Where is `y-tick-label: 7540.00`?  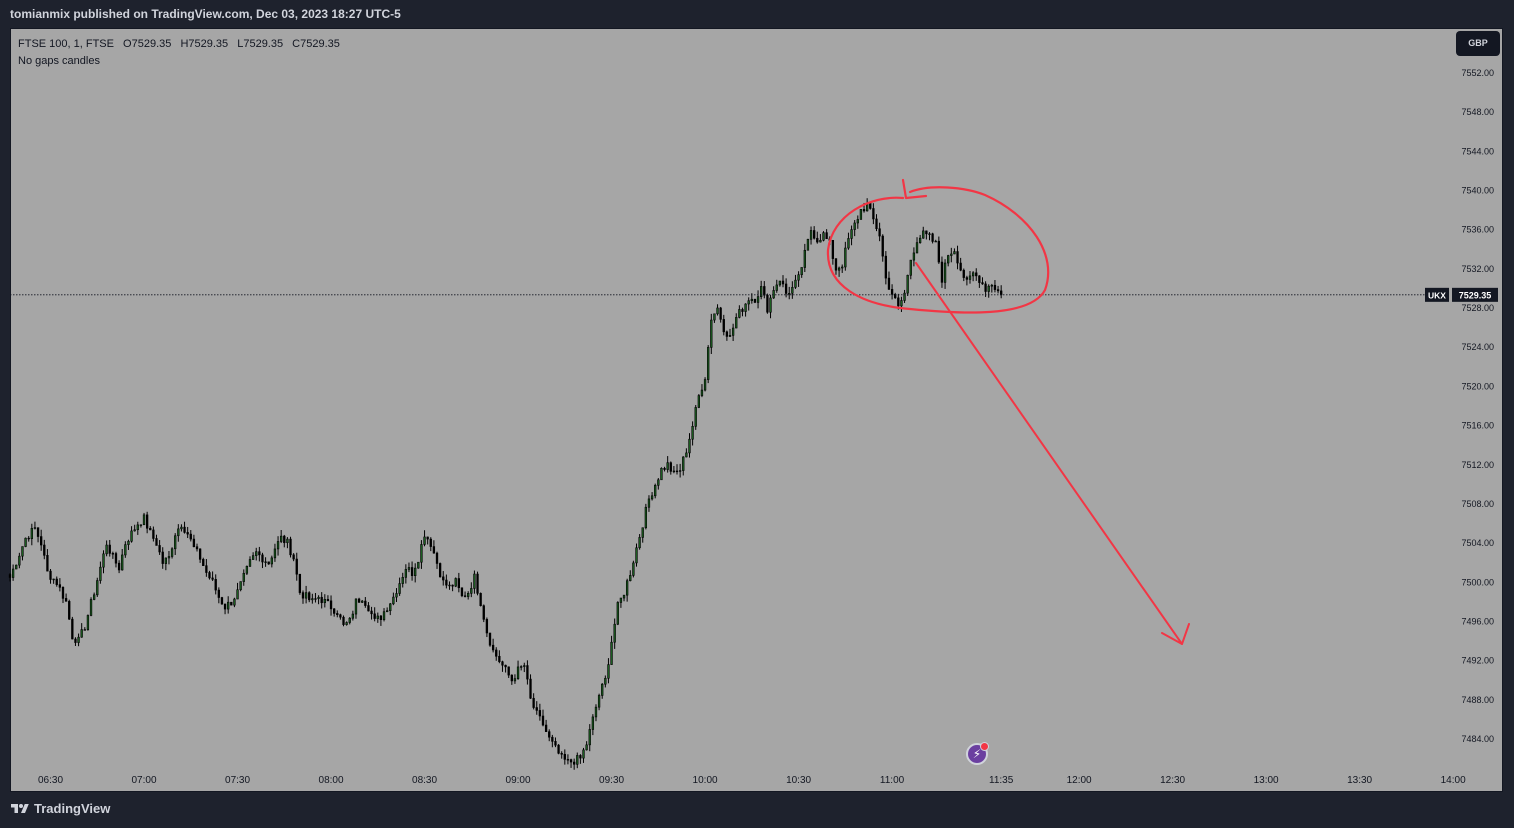
y-tick-label: 7540.00 is located at coordinates (1477, 191).